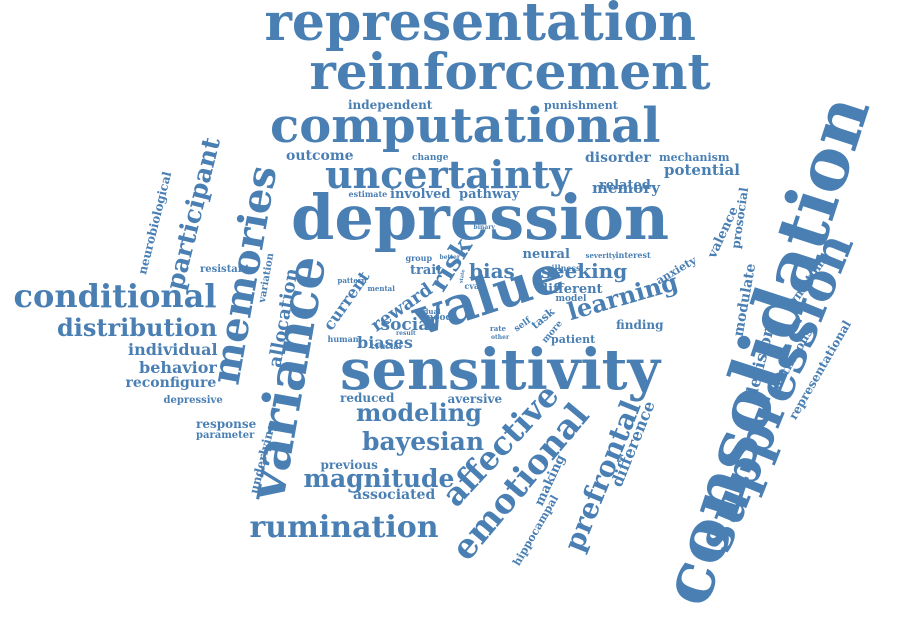 Image resolution: width=900 pixels, height=629 pixels. What do you see at coordinates (420, 194) in the screenshot?
I see `word-involved: involved` at bounding box center [420, 194].